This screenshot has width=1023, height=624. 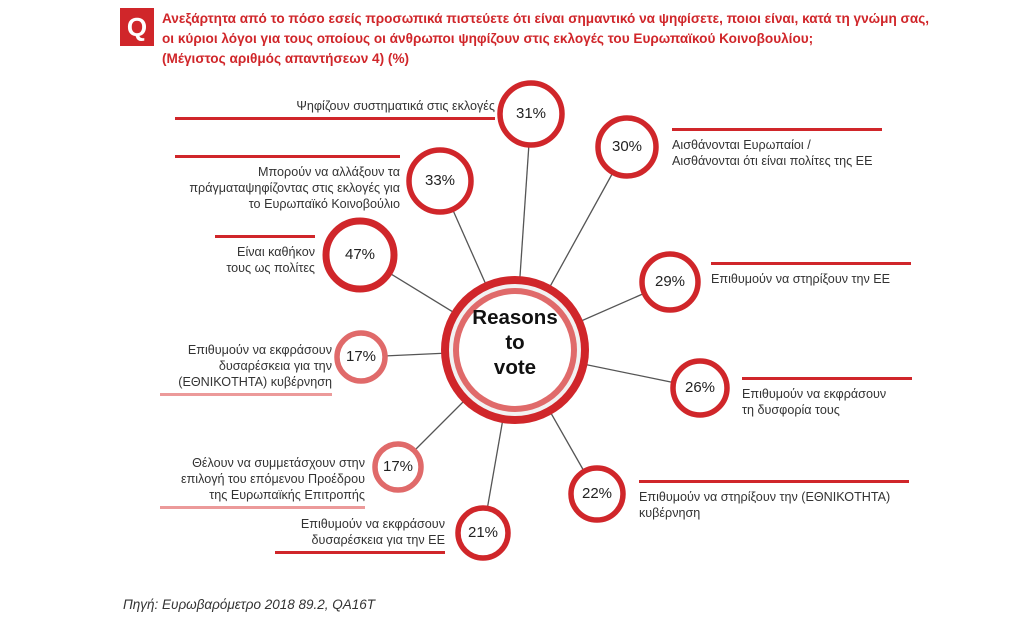 What do you see at coordinates (395, 106) in the screenshot?
I see `reason-label-line: Ψηφίζουν συστηματικά στις εκλογές` at bounding box center [395, 106].